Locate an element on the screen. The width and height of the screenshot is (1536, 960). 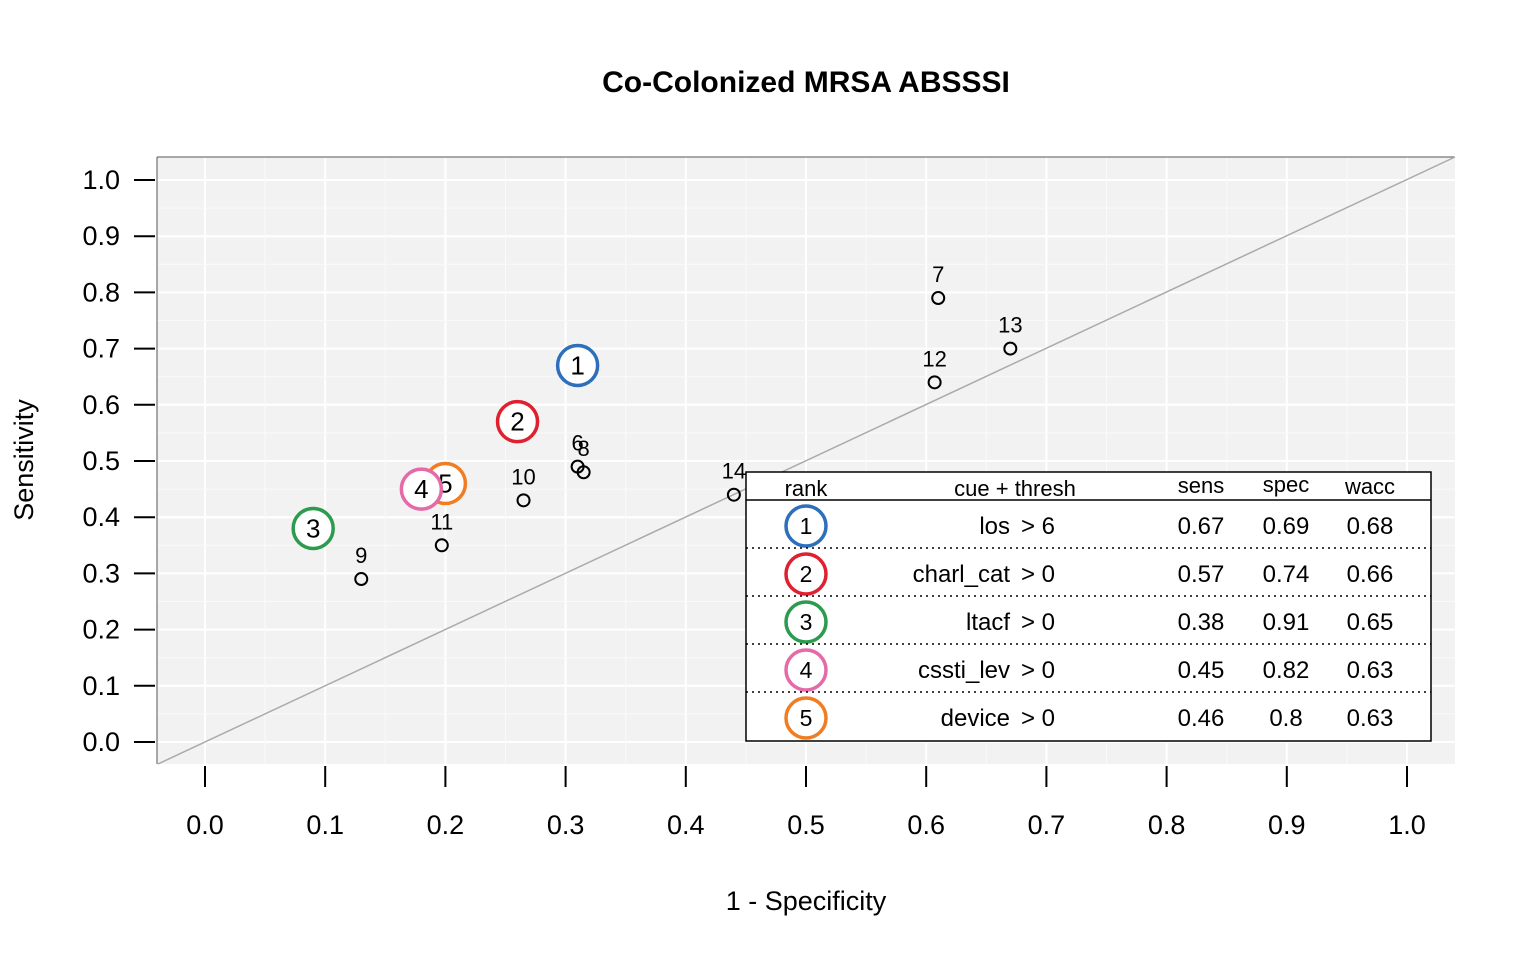
point-label: 14 is located at coordinates (734, 471).